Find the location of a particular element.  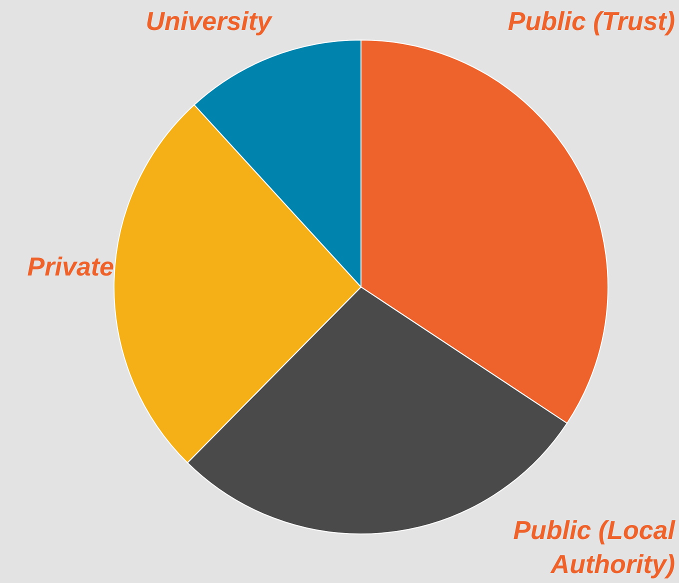

slice-label: Private is located at coordinates (70, 267).